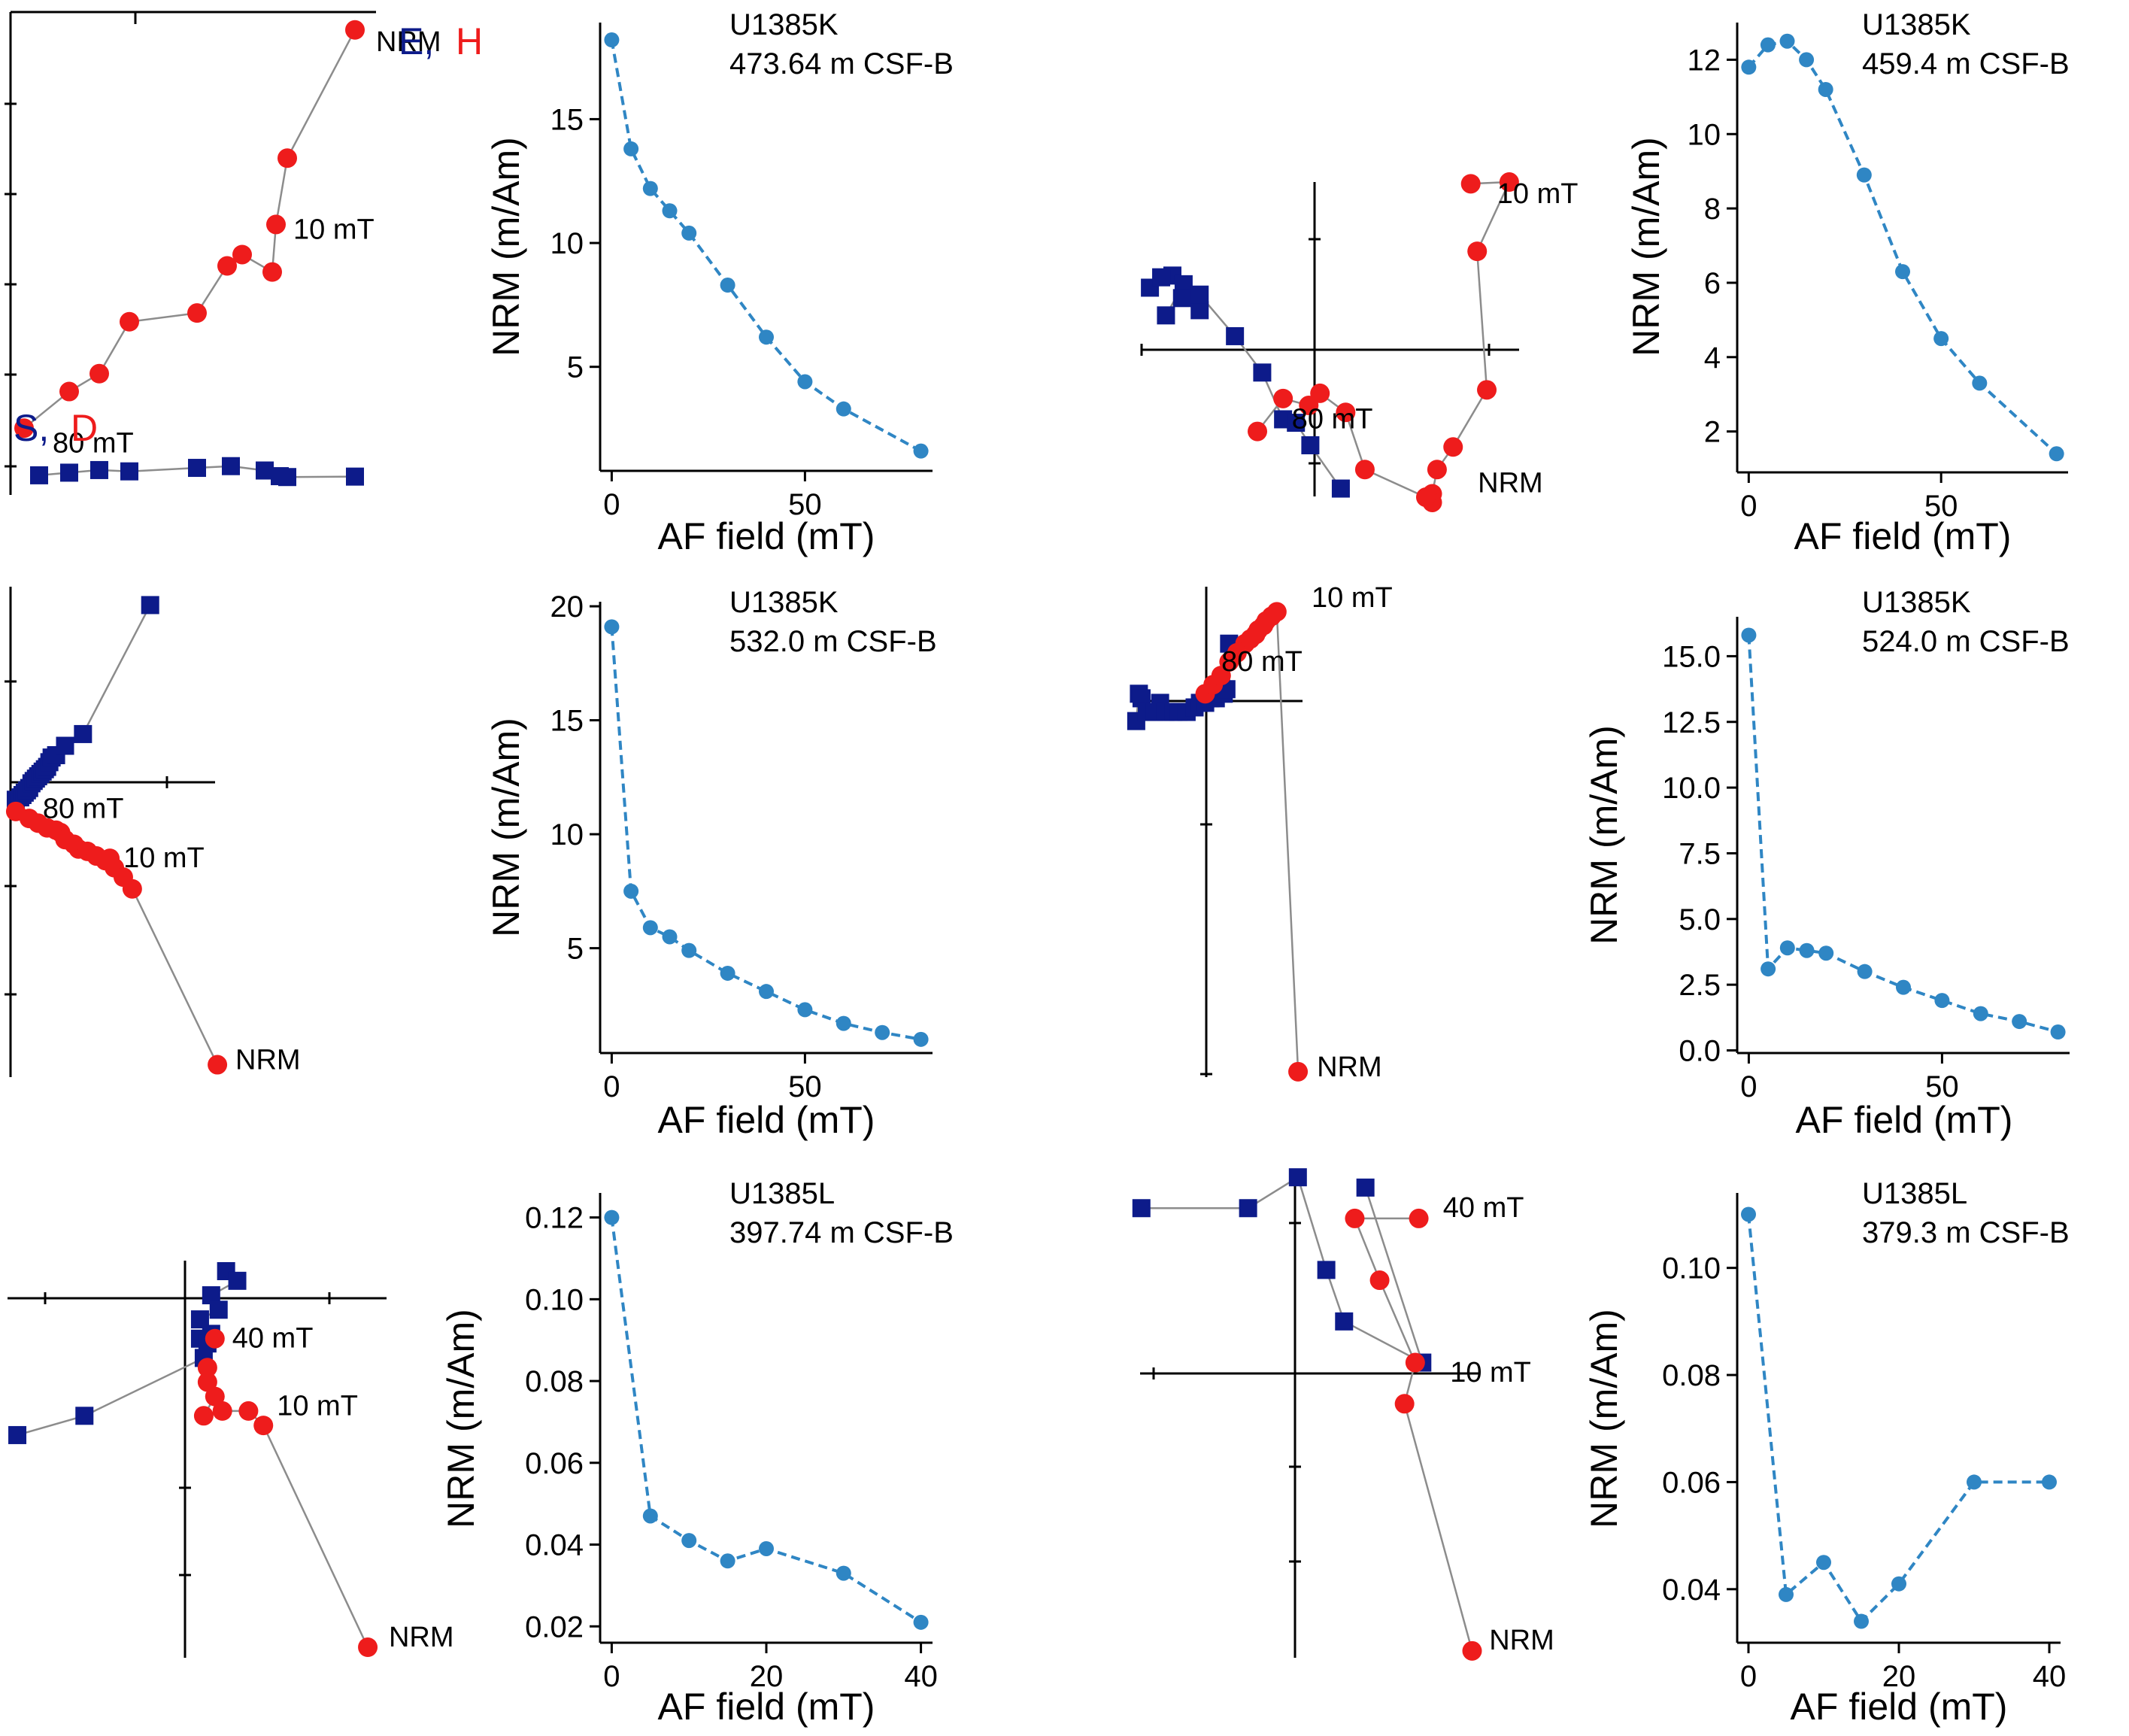  I want to click on zij-6-ticks, so click(1226, 1392).